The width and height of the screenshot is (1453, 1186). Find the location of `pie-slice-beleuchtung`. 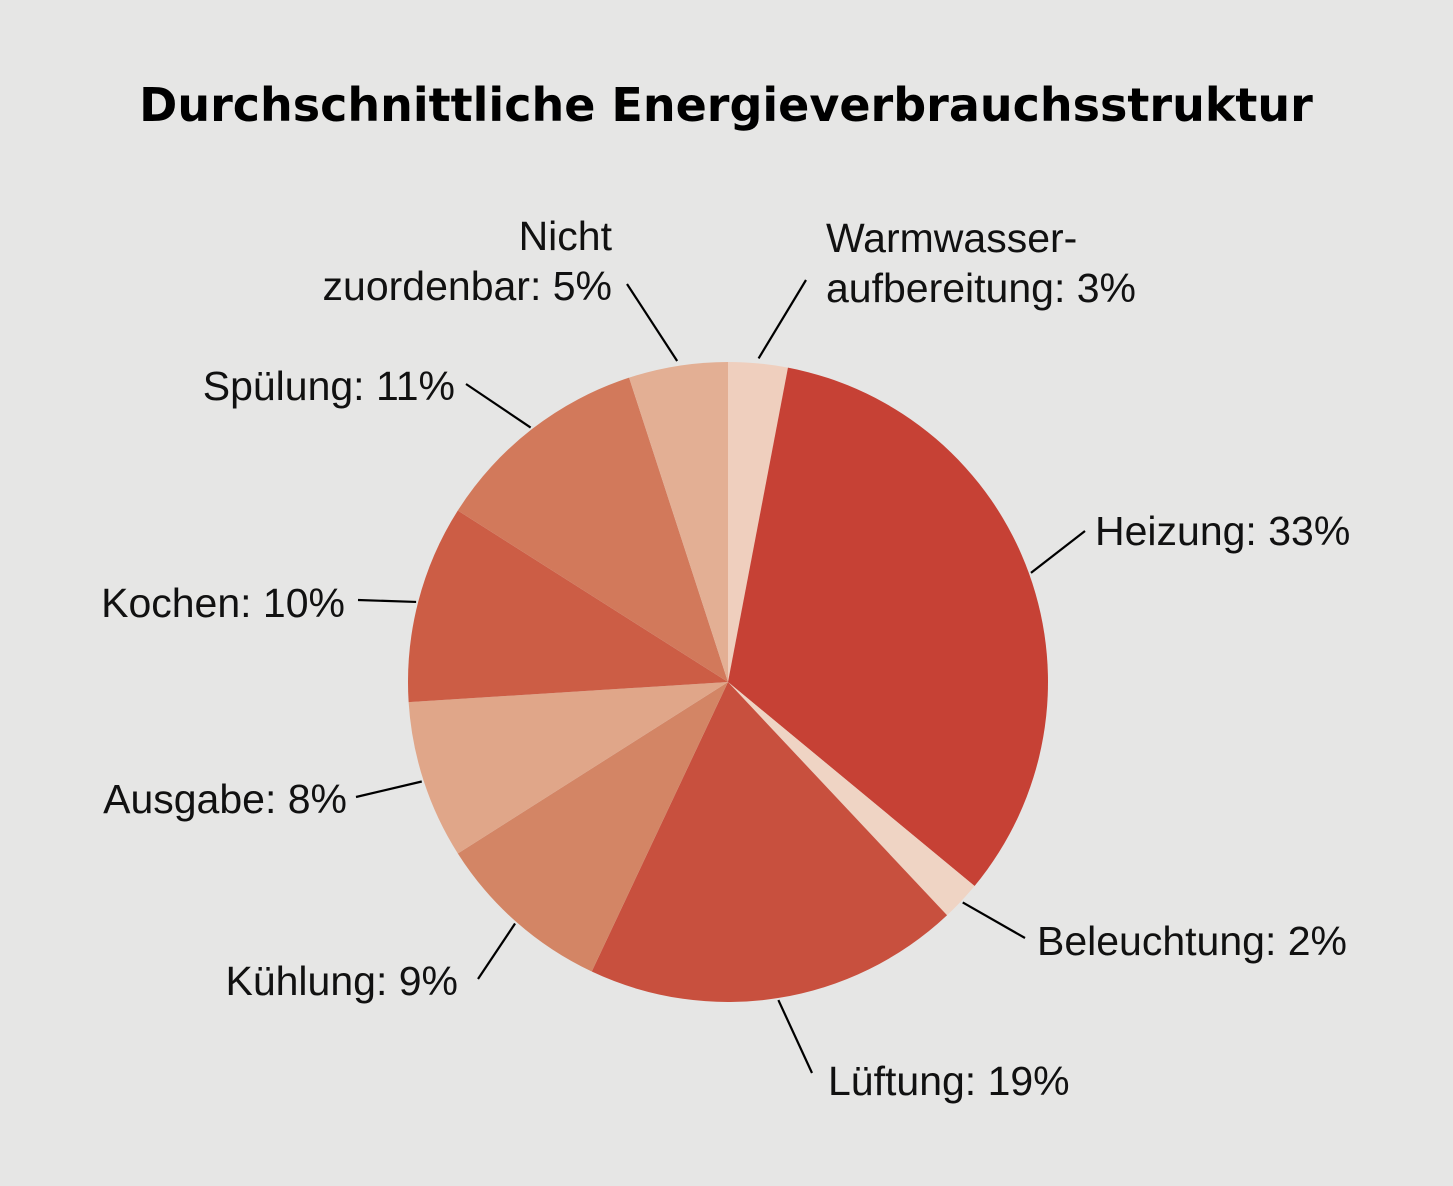

pie-slice-beleuchtung is located at coordinates (851, 799).